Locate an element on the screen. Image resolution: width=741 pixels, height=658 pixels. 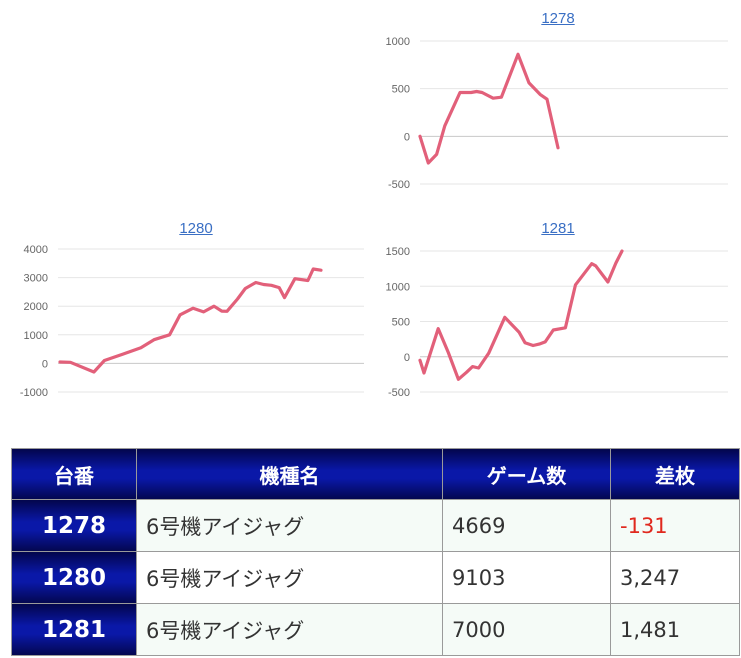
chart-1280: 1280 4000 3000 2000 1000 0 -1000 is located at coordinates (196, 312).